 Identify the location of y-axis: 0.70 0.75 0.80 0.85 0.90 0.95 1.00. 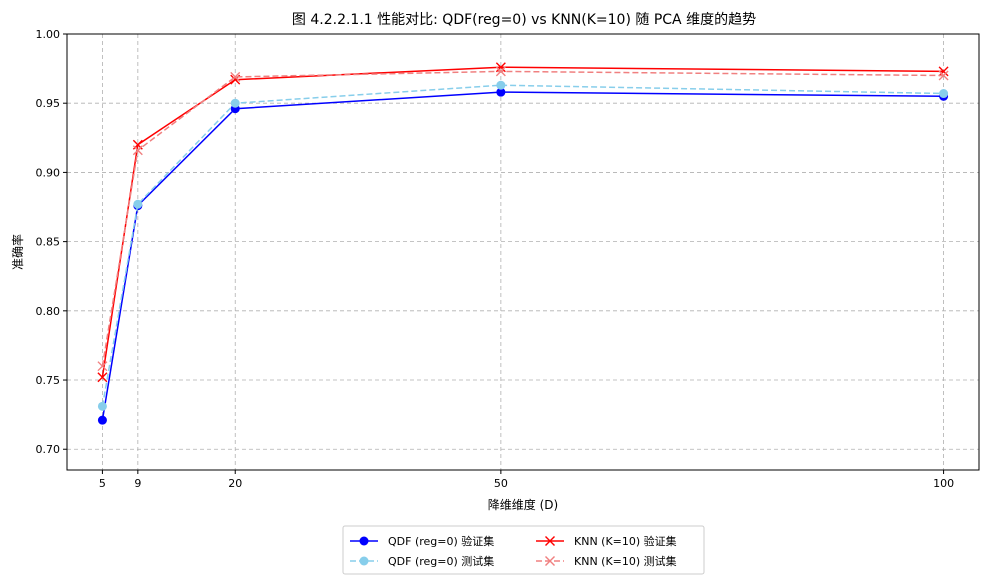
(51, 242).